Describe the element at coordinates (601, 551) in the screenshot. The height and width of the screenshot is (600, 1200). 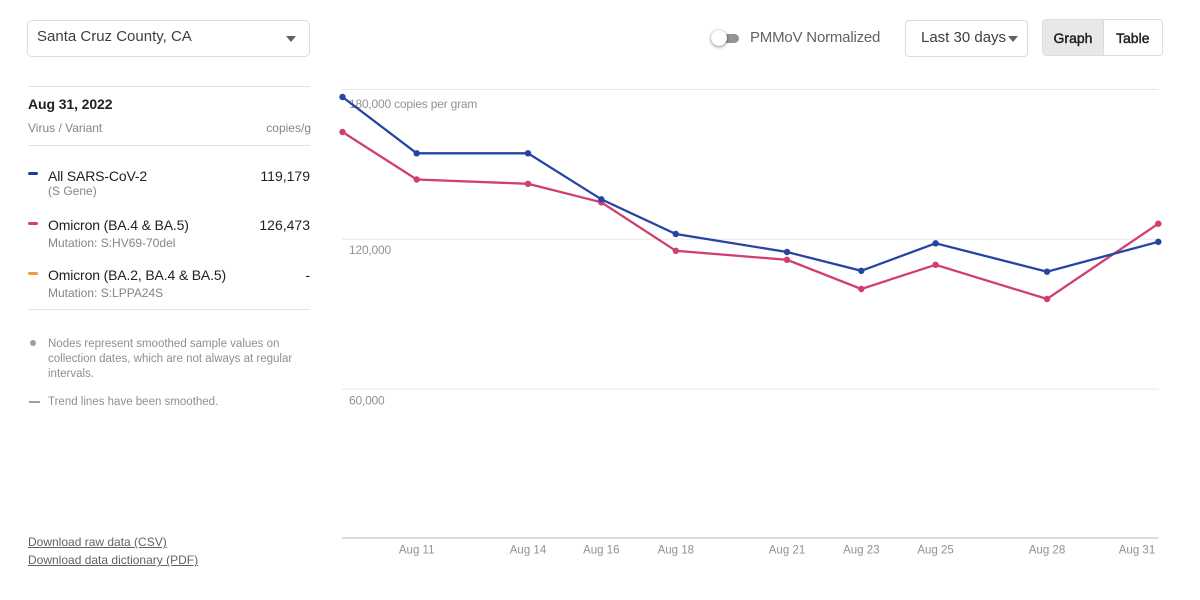
I see `svg-text: Aug 16` at that location.